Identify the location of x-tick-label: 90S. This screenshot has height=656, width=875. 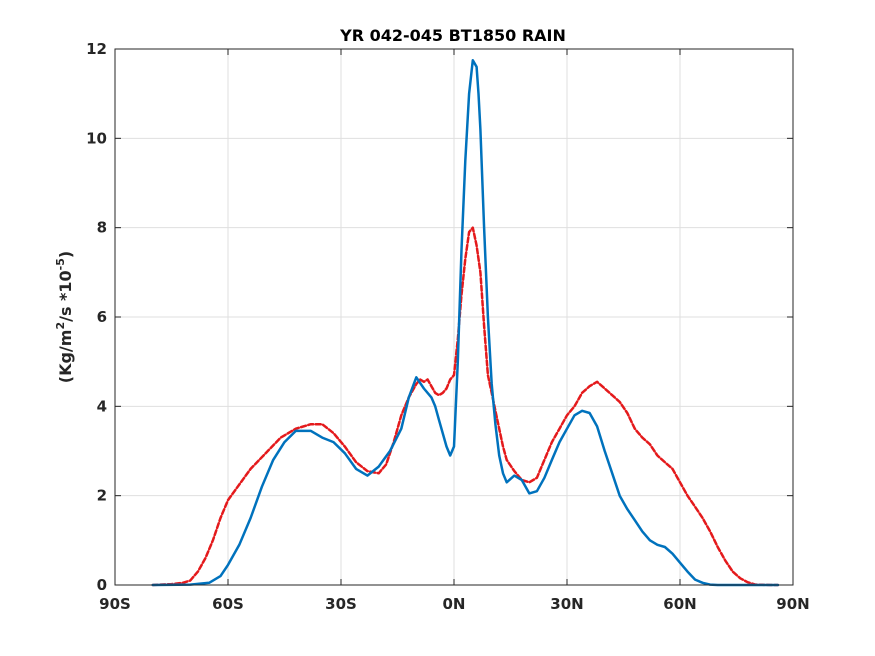
(115, 604).